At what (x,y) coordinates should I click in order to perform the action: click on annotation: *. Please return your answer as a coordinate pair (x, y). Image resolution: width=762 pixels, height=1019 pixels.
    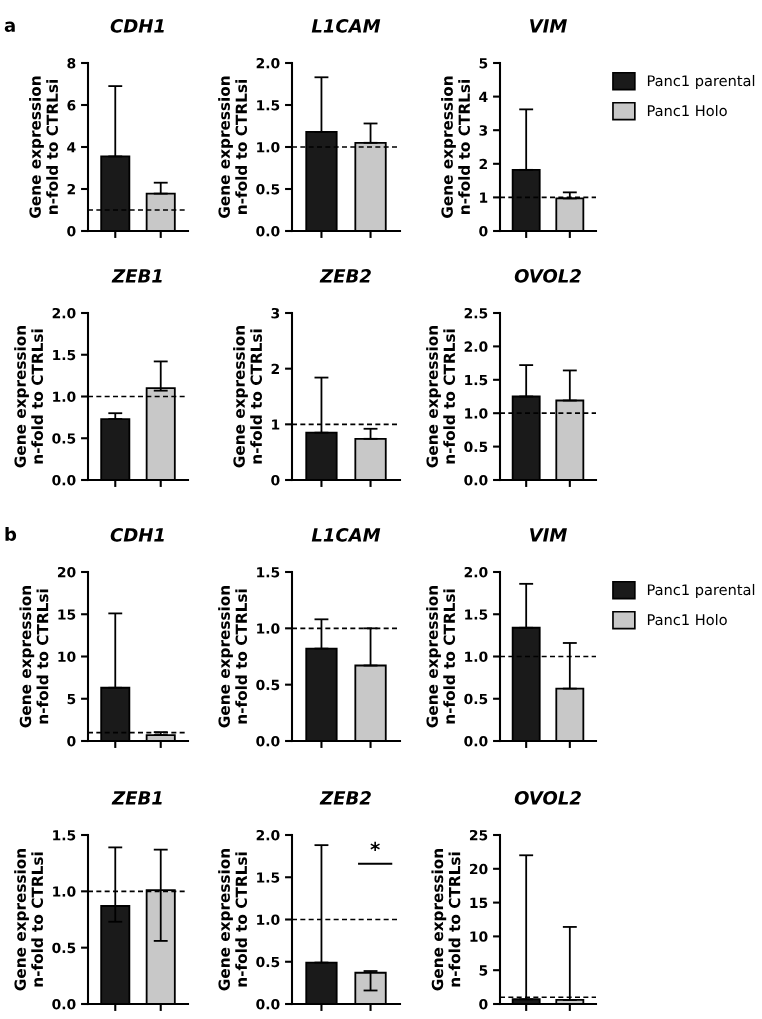
    Looking at the image, I should click on (375, 846).